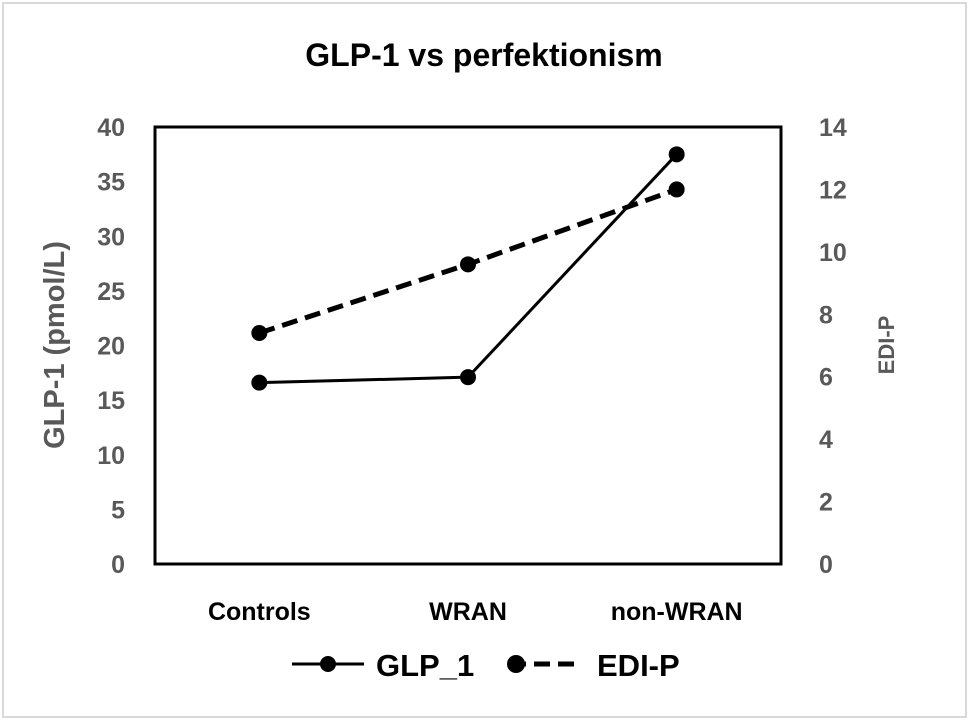 This screenshot has width=969, height=720. I want to click on y-right-tick-label: 0, so click(826, 565).